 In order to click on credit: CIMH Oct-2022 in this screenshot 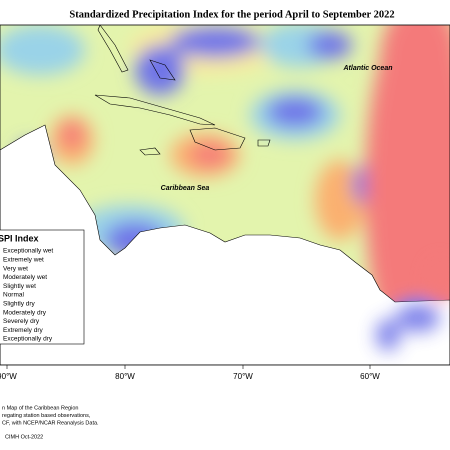, I will do `click(24, 437)`.